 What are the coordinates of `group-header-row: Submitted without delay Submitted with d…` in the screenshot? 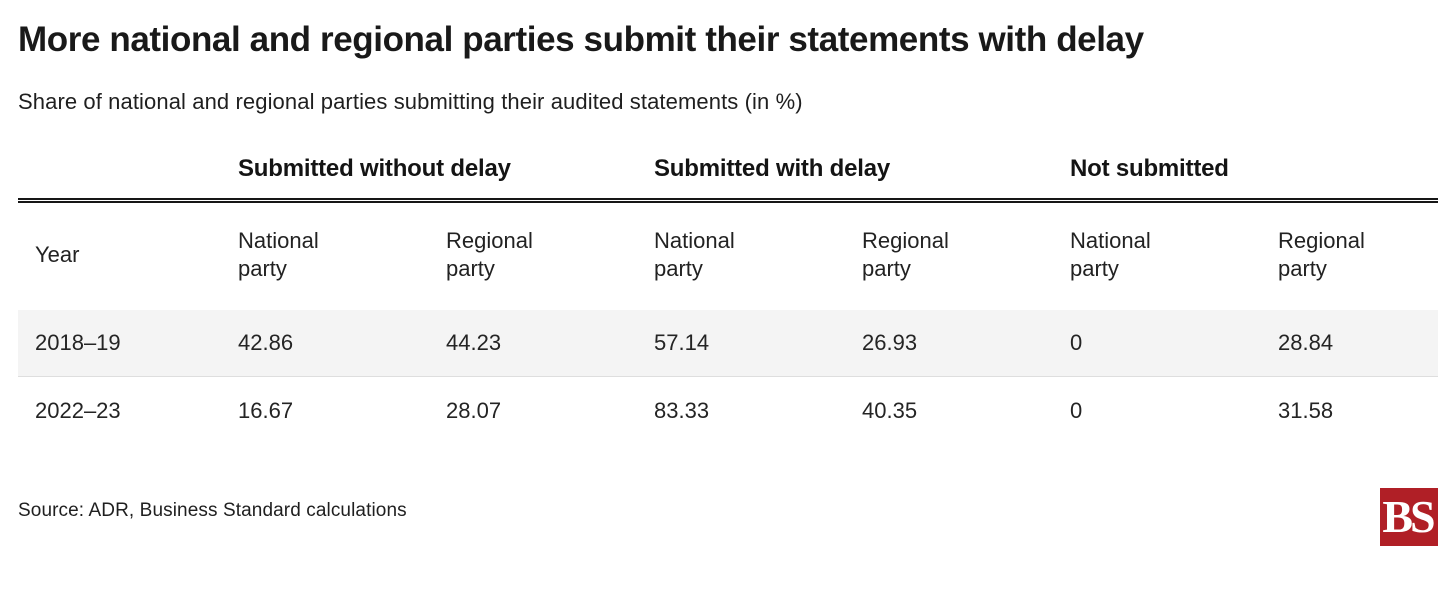 It's located at (728, 178).